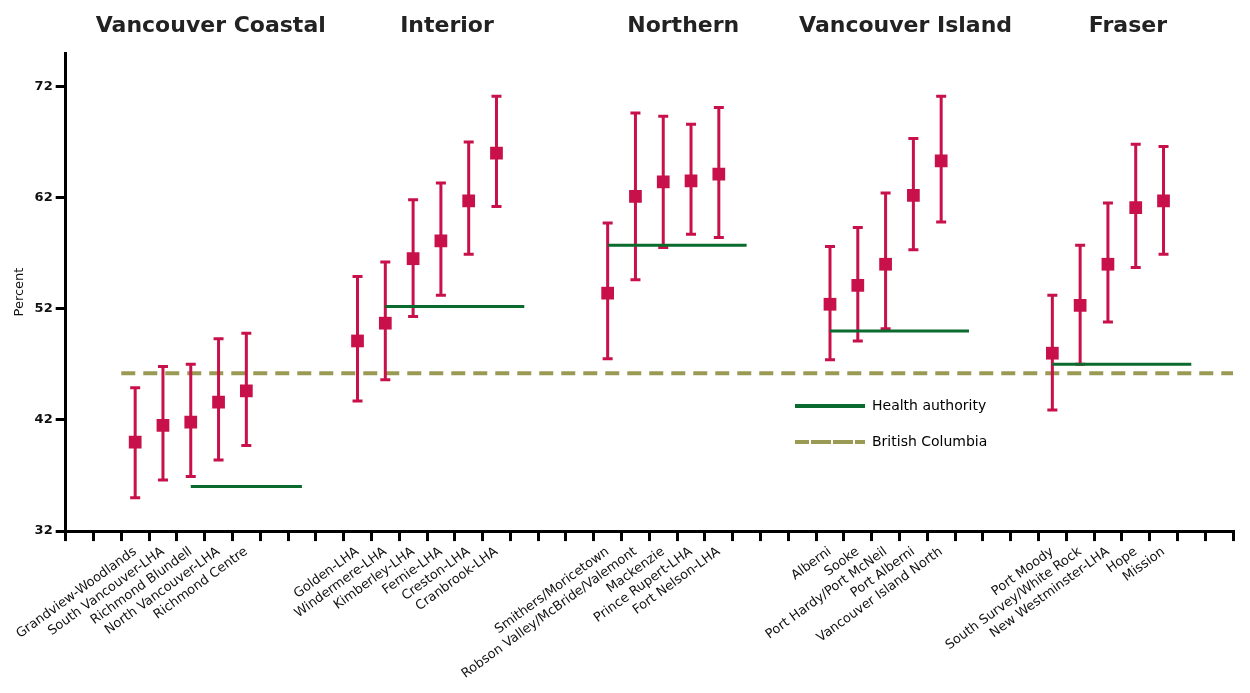  I want to click on y-tick-label: 42, so click(43, 419).